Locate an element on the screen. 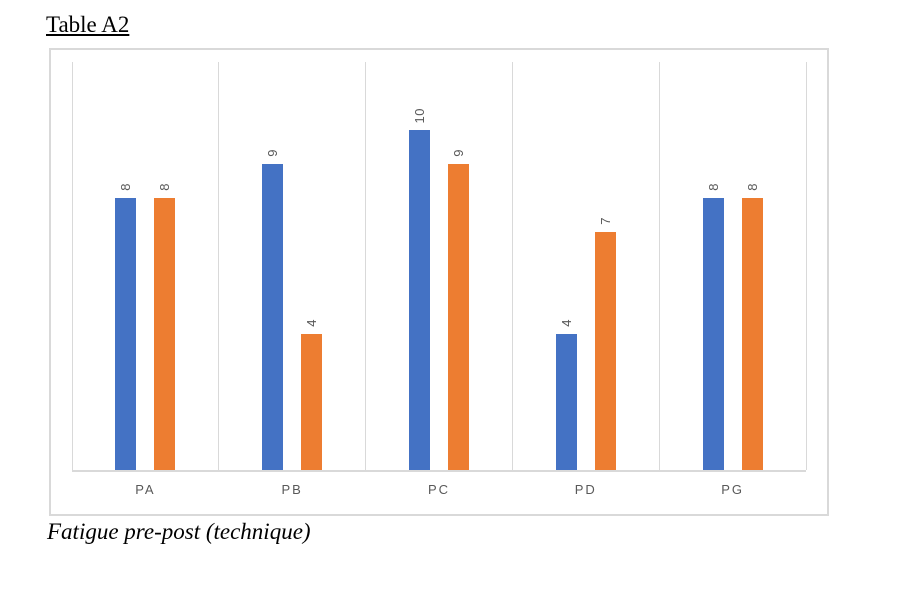 This screenshot has height=606, width=904. bar-wrap: 7 is located at coordinates (605, 266).